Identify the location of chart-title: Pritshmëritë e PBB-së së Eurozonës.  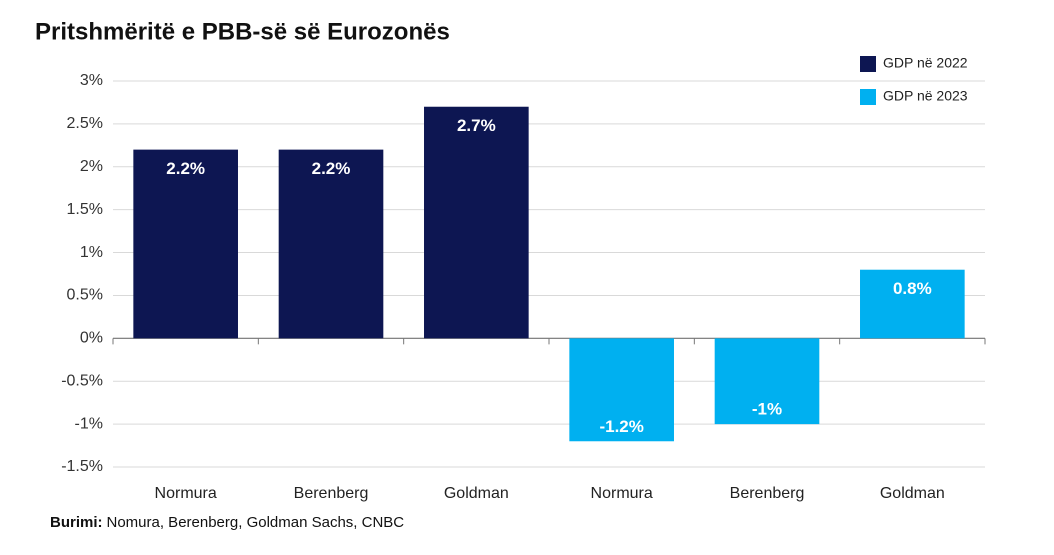
(242, 31).